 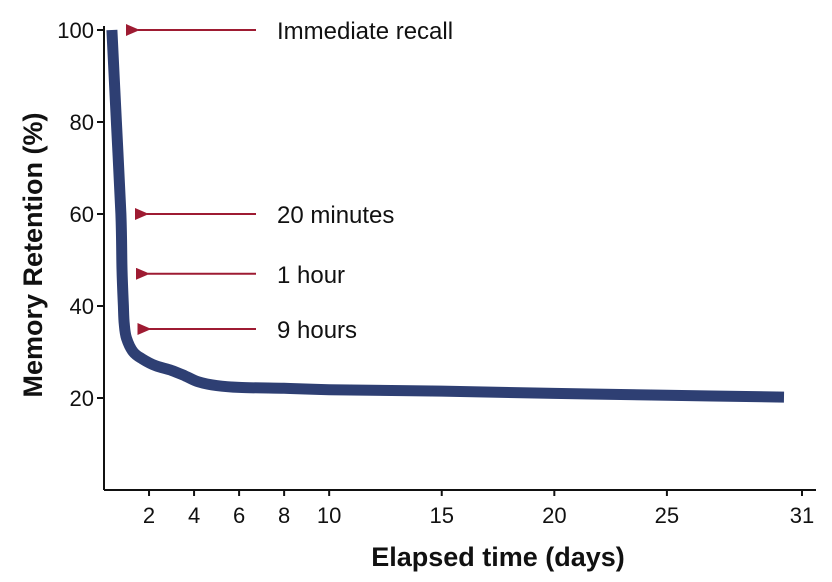 What do you see at coordinates (329, 515) in the screenshot?
I see `x-tick-label: 10` at bounding box center [329, 515].